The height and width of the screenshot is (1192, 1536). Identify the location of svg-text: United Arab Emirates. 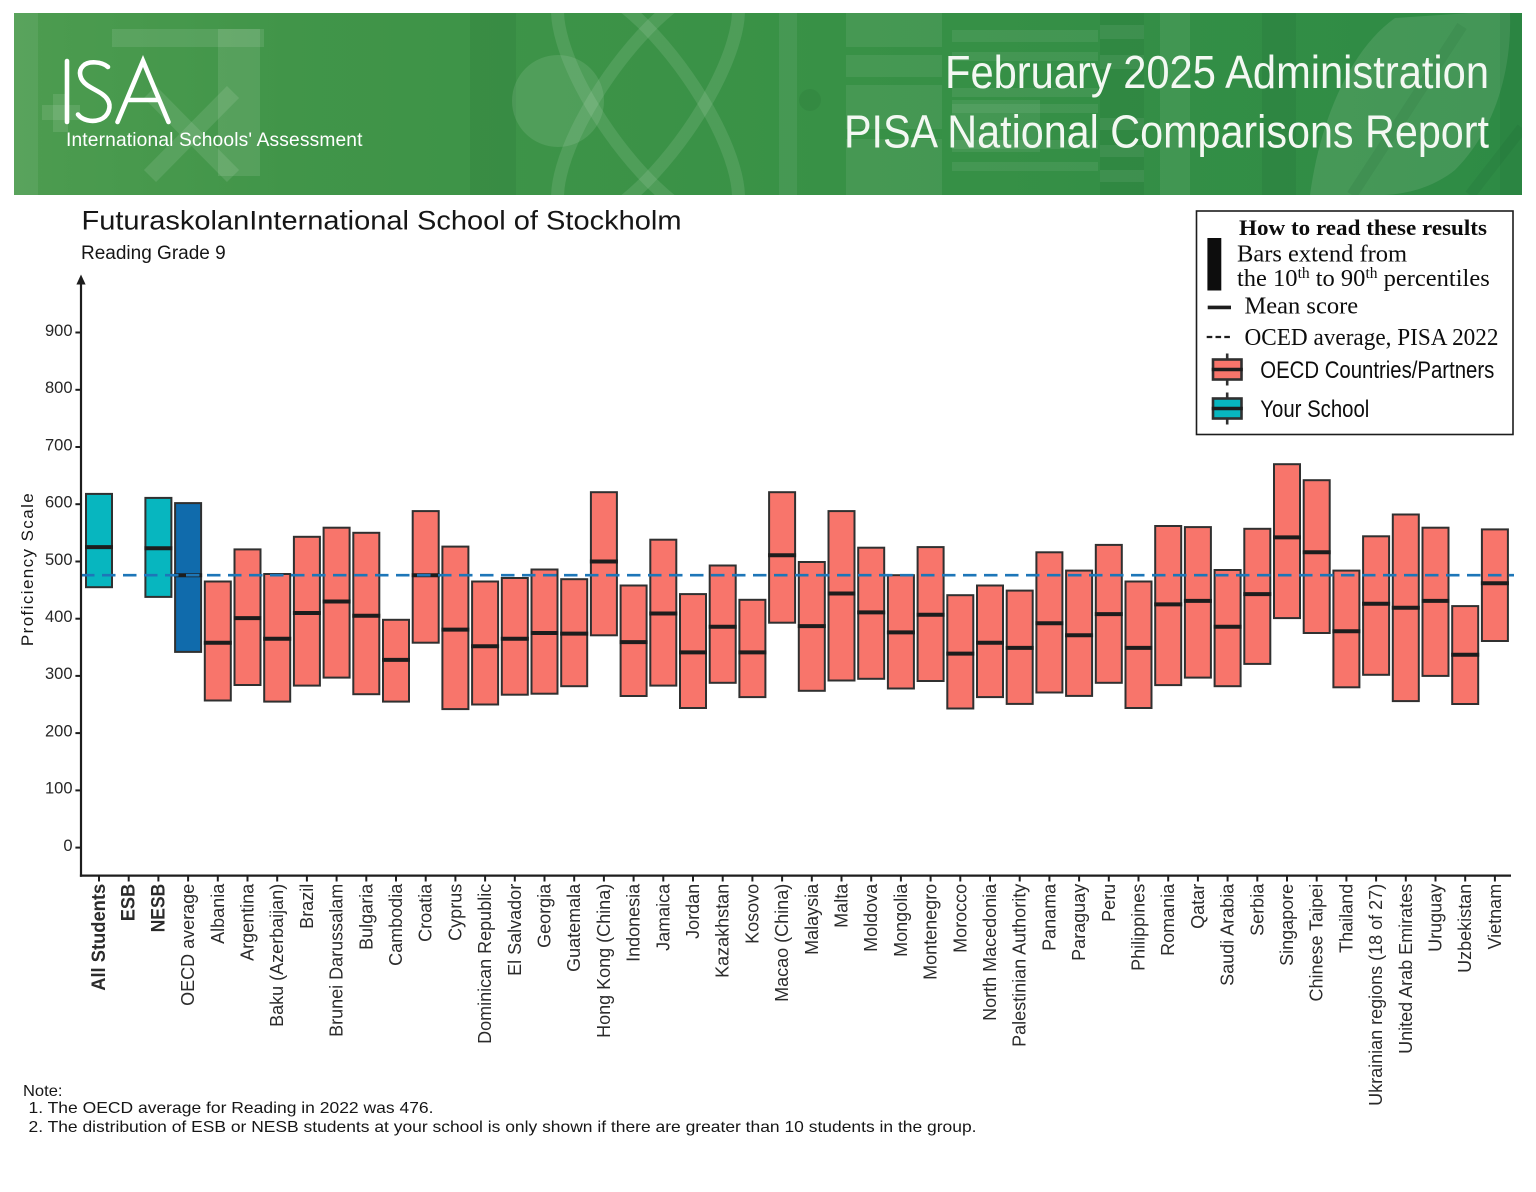
(1406, 969).